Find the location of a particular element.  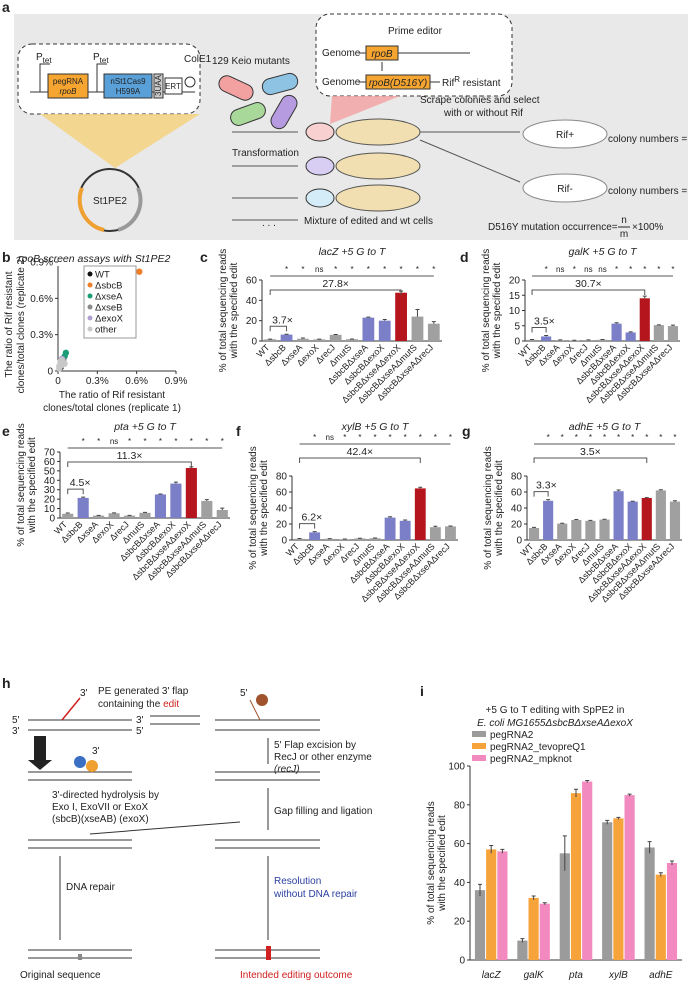

petri-dish is located at coordinates (378, 132).